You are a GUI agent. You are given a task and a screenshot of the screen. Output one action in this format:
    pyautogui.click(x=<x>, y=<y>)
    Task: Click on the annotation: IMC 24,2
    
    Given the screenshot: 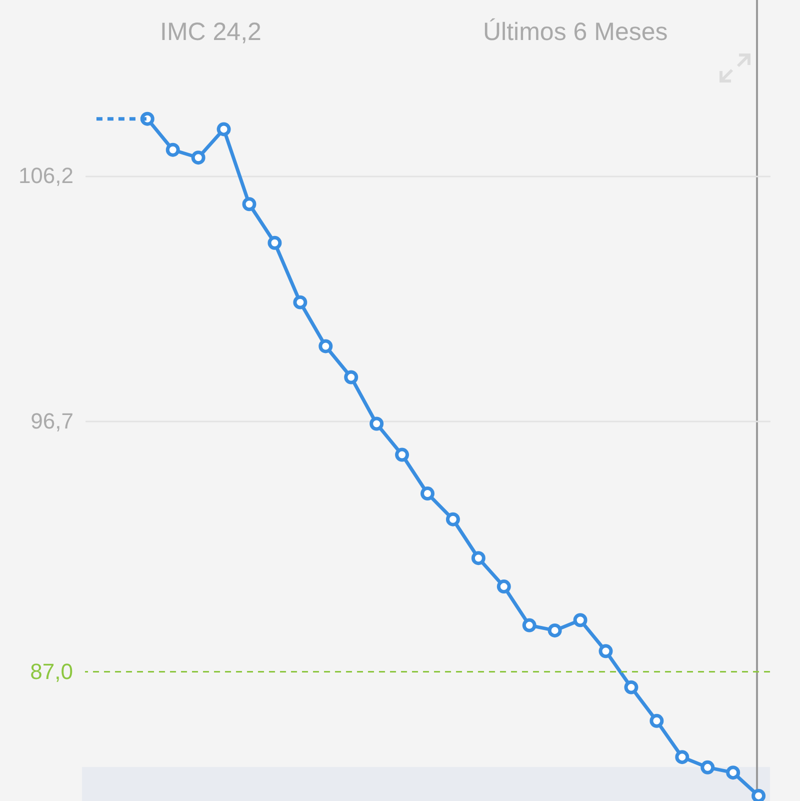 What is the action you would take?
    pyautogui.click(x=211, y=32)
    